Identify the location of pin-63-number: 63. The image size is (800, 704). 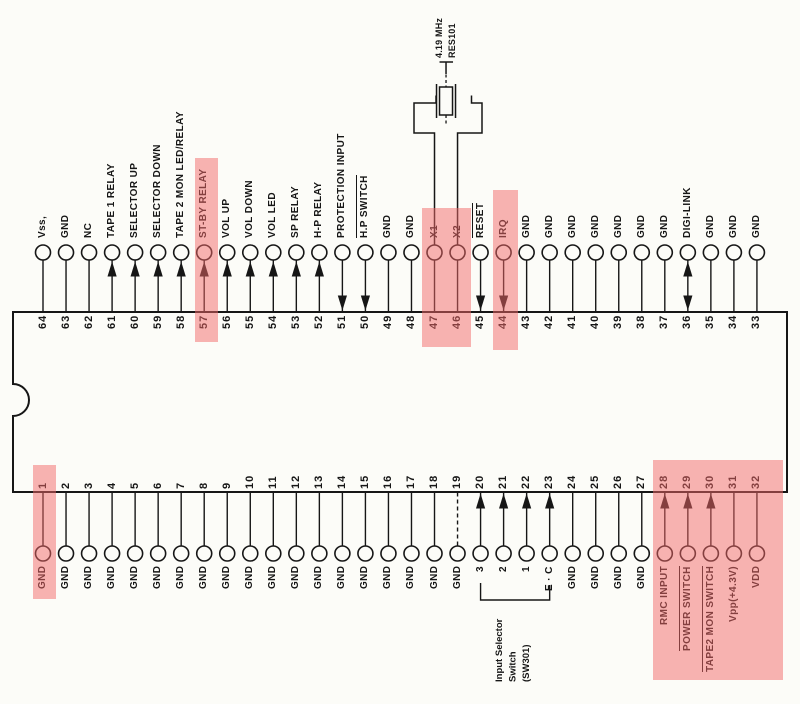
(65, 322).